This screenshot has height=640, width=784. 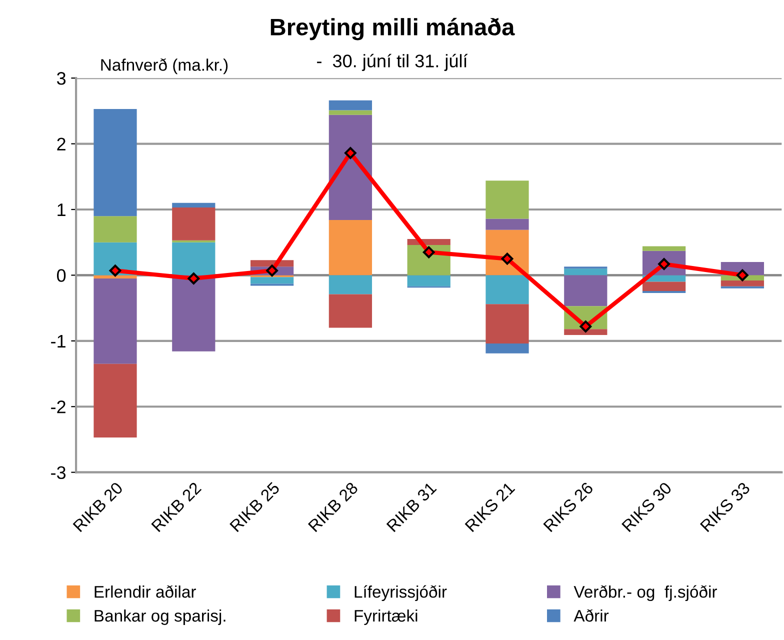 I want to click on chart-title: Breyting milli mánaða, so click(x=392, y=29).